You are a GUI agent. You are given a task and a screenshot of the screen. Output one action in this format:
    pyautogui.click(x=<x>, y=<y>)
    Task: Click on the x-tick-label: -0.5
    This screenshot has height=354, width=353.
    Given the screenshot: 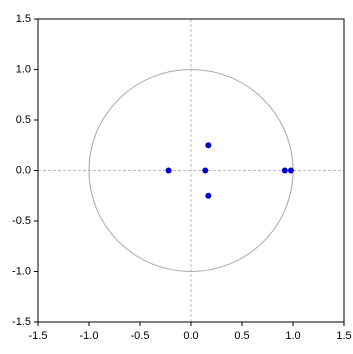 What is the action you would take?
    pyautogui.click(x=140, y=336)
    